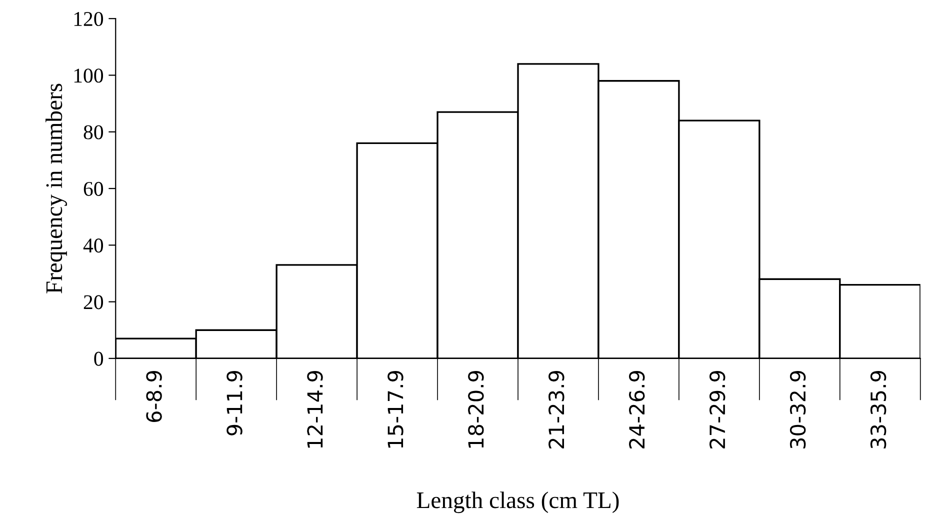 This screenshot has height=531, width=925. Describe the element at coordinates (315, 409) in the screenshot. I see `x-tick-label: 12-14.9` at that location.